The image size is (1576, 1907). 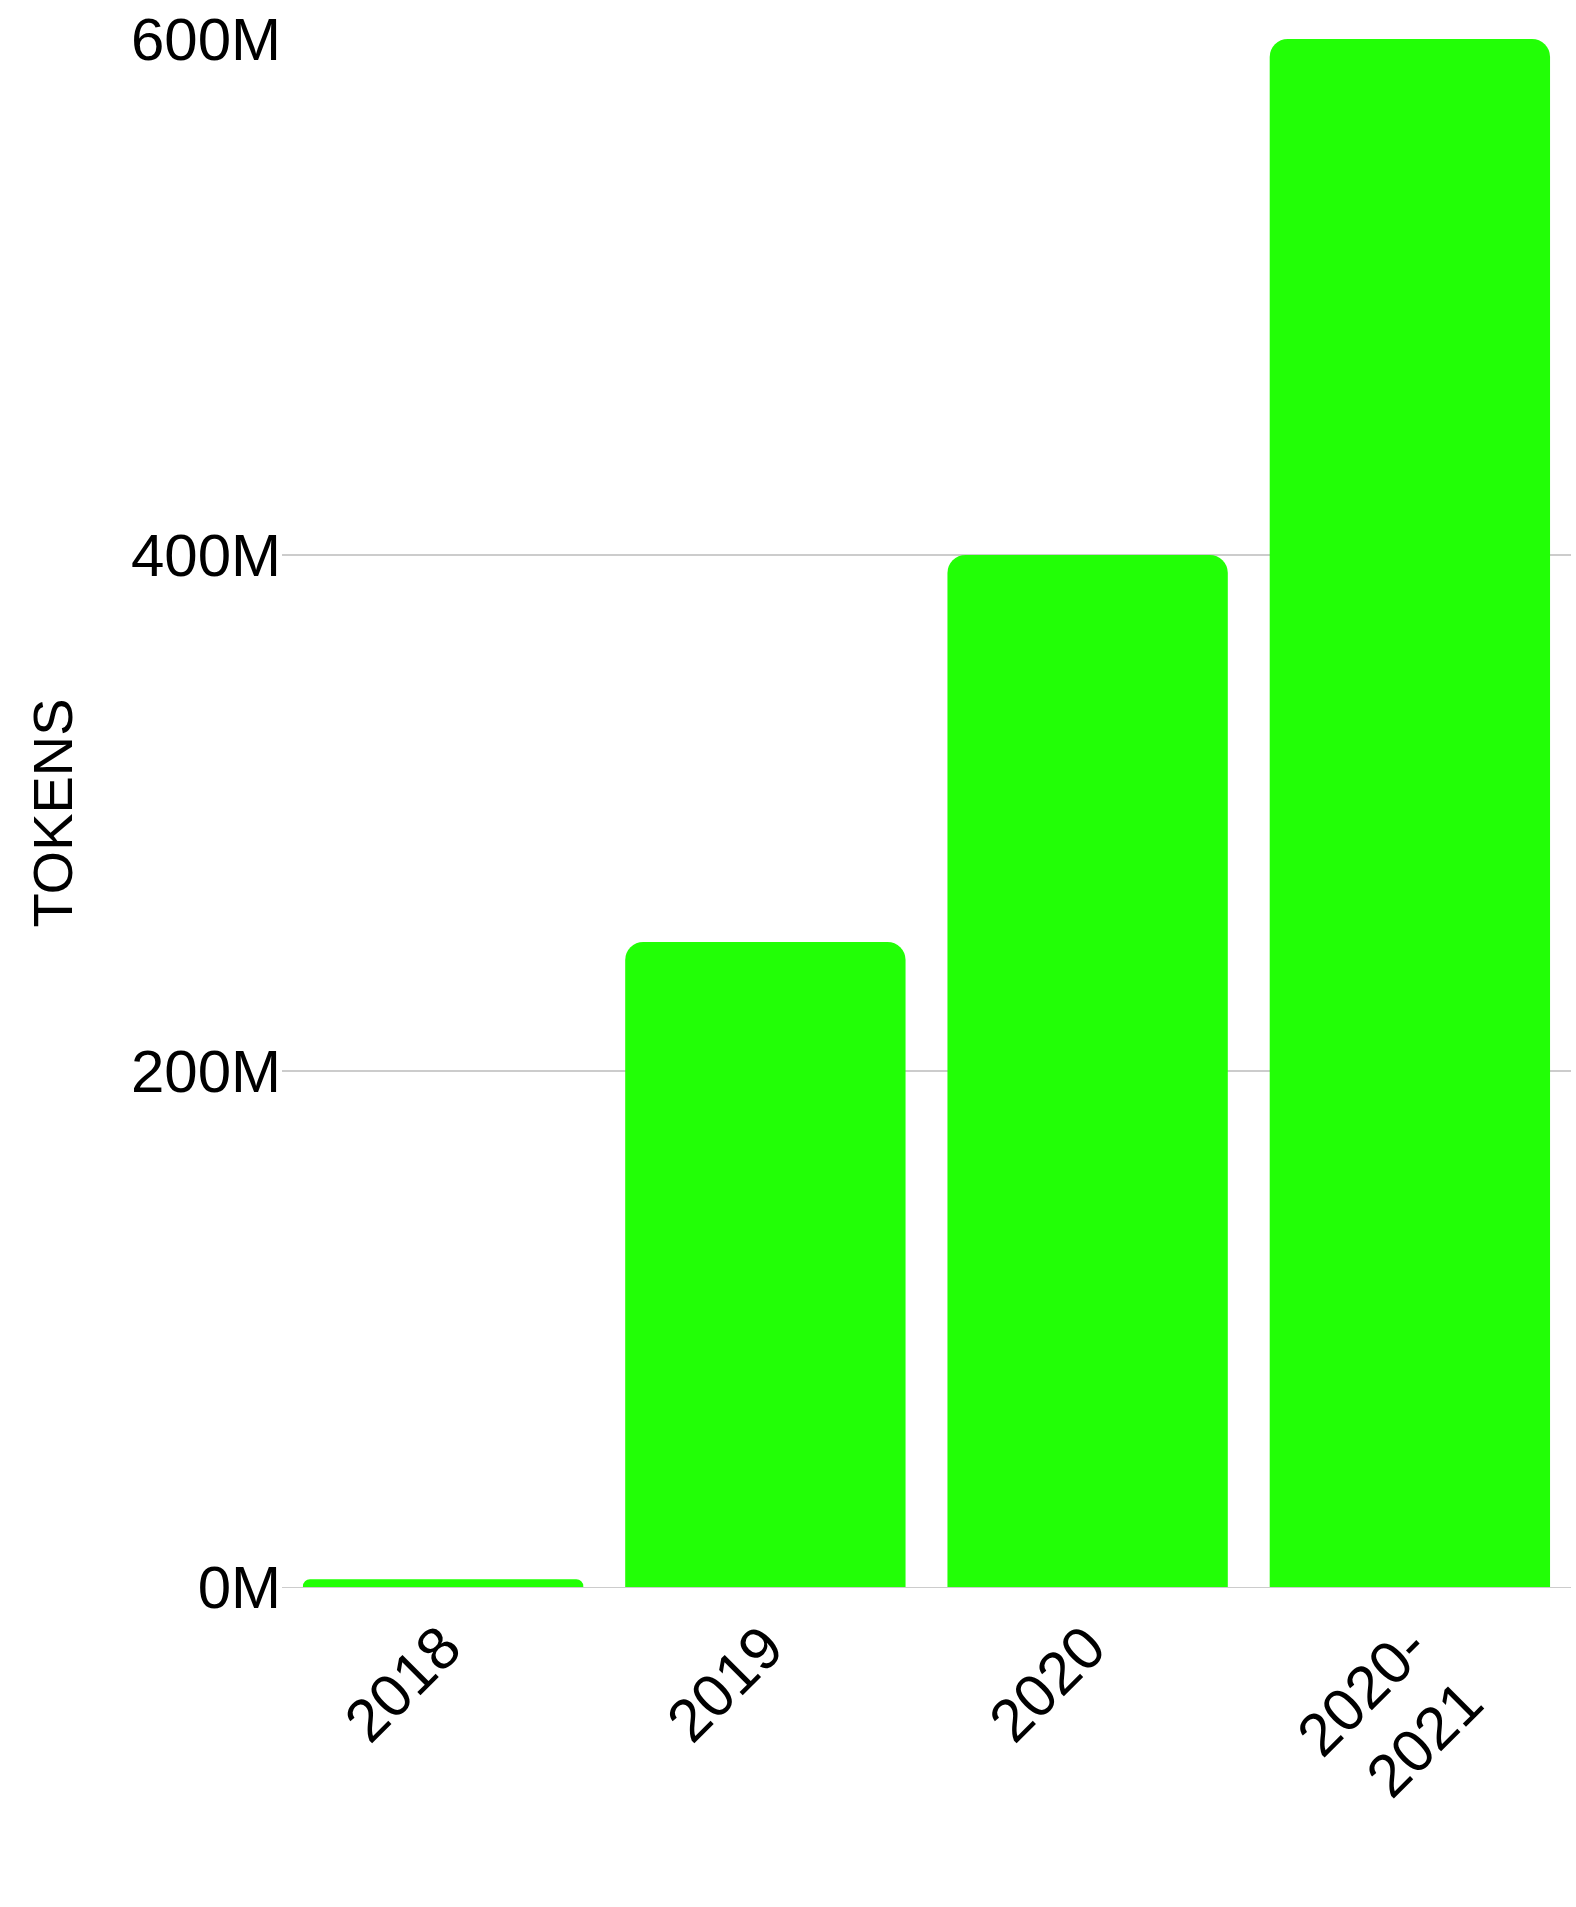 I want to click on y-tick-label: 400M, so click(x=205, y=555).